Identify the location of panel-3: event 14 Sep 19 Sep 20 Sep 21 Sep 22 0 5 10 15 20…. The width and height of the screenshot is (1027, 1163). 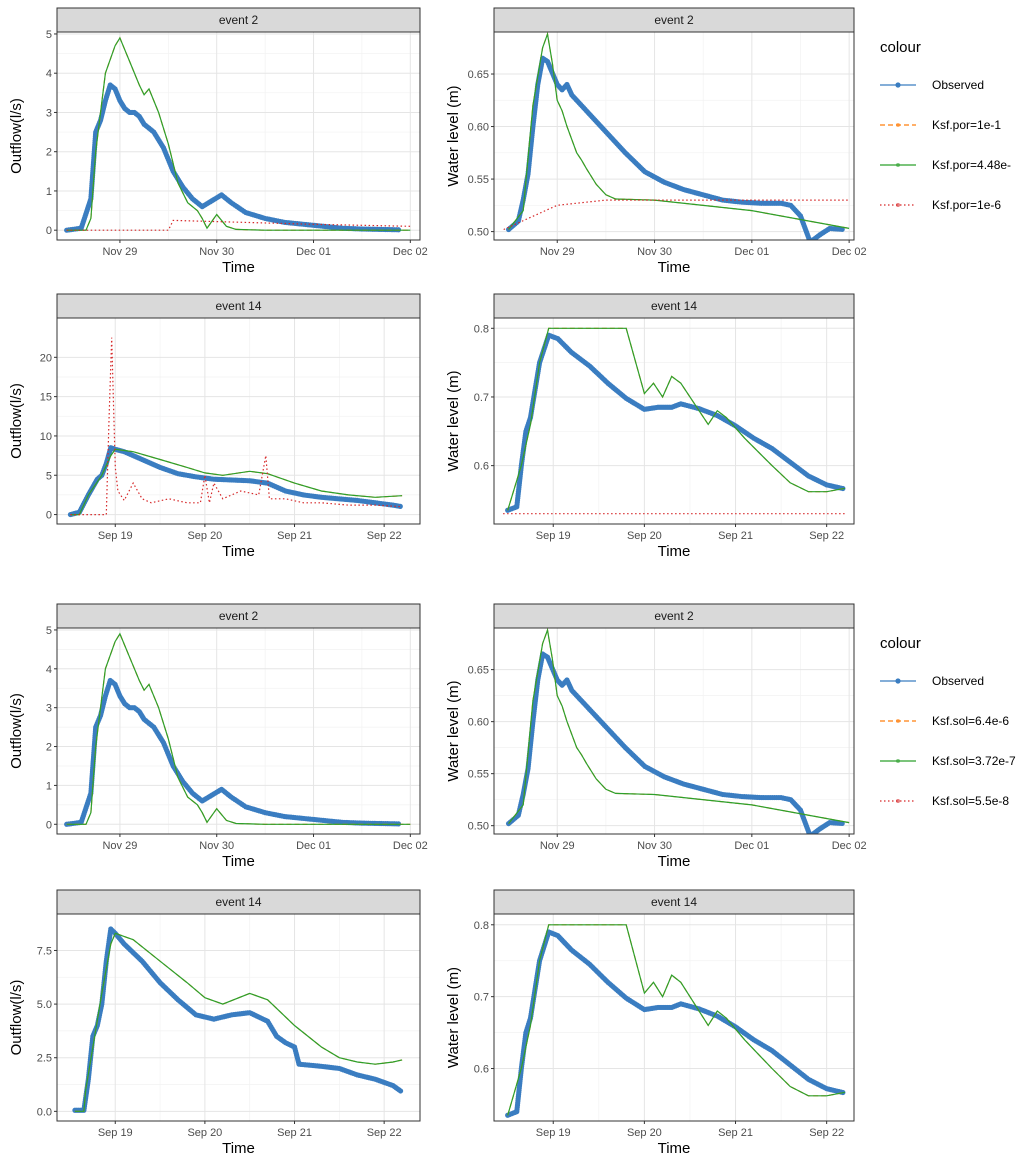
(214, 426).